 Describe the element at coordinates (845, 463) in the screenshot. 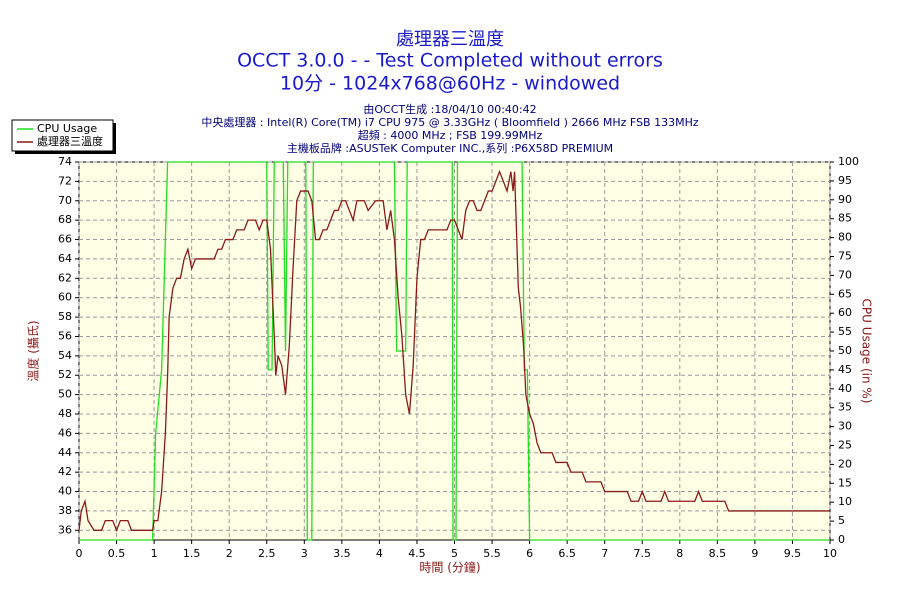

I see `y2-tick-label: 20` at that location.